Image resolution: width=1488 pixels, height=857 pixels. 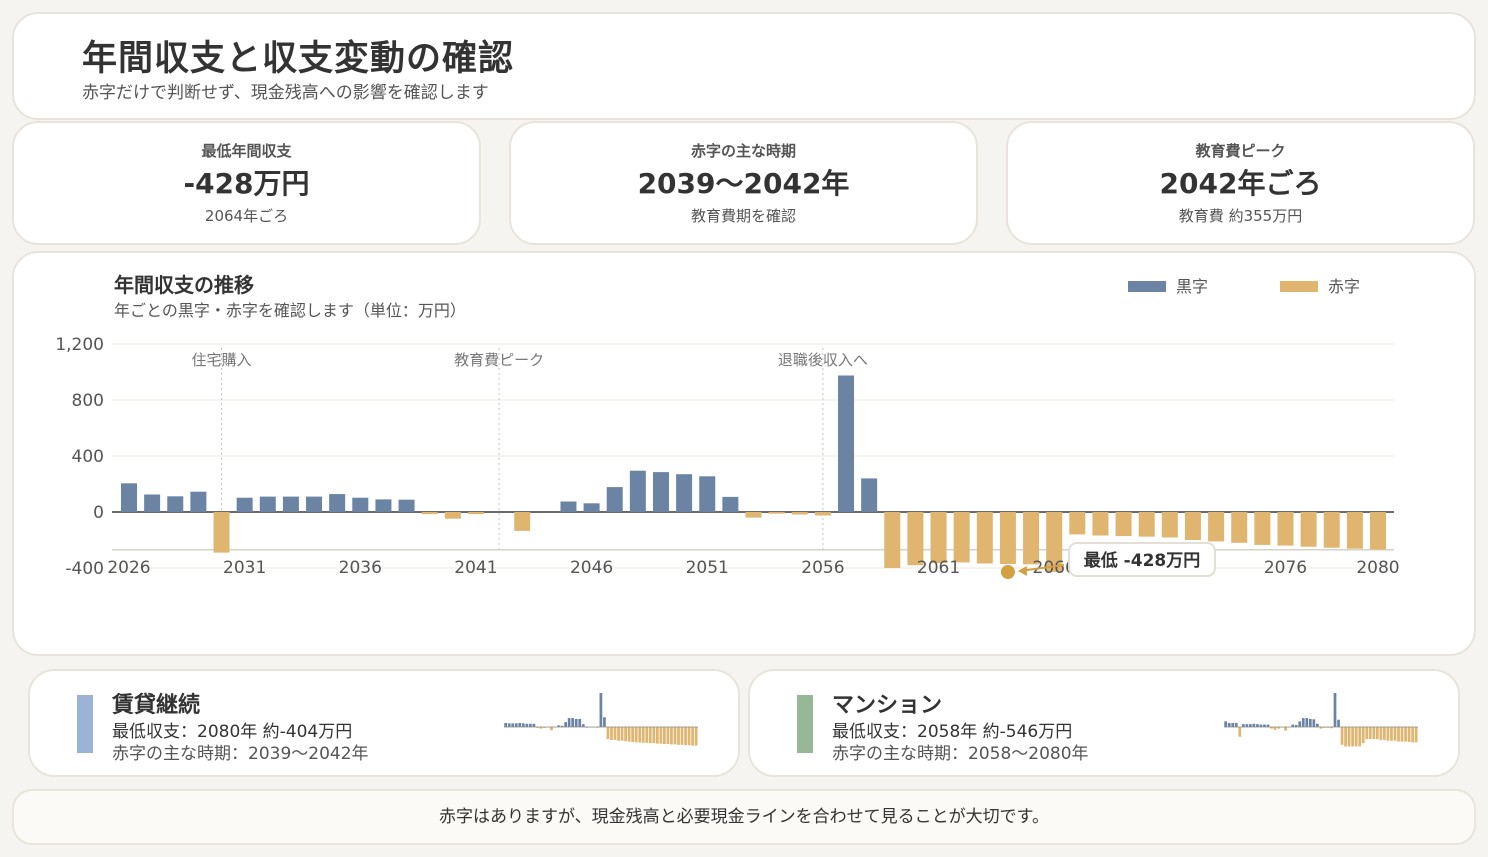 I want to click on bar-2079, so click(x=1354, y=530).